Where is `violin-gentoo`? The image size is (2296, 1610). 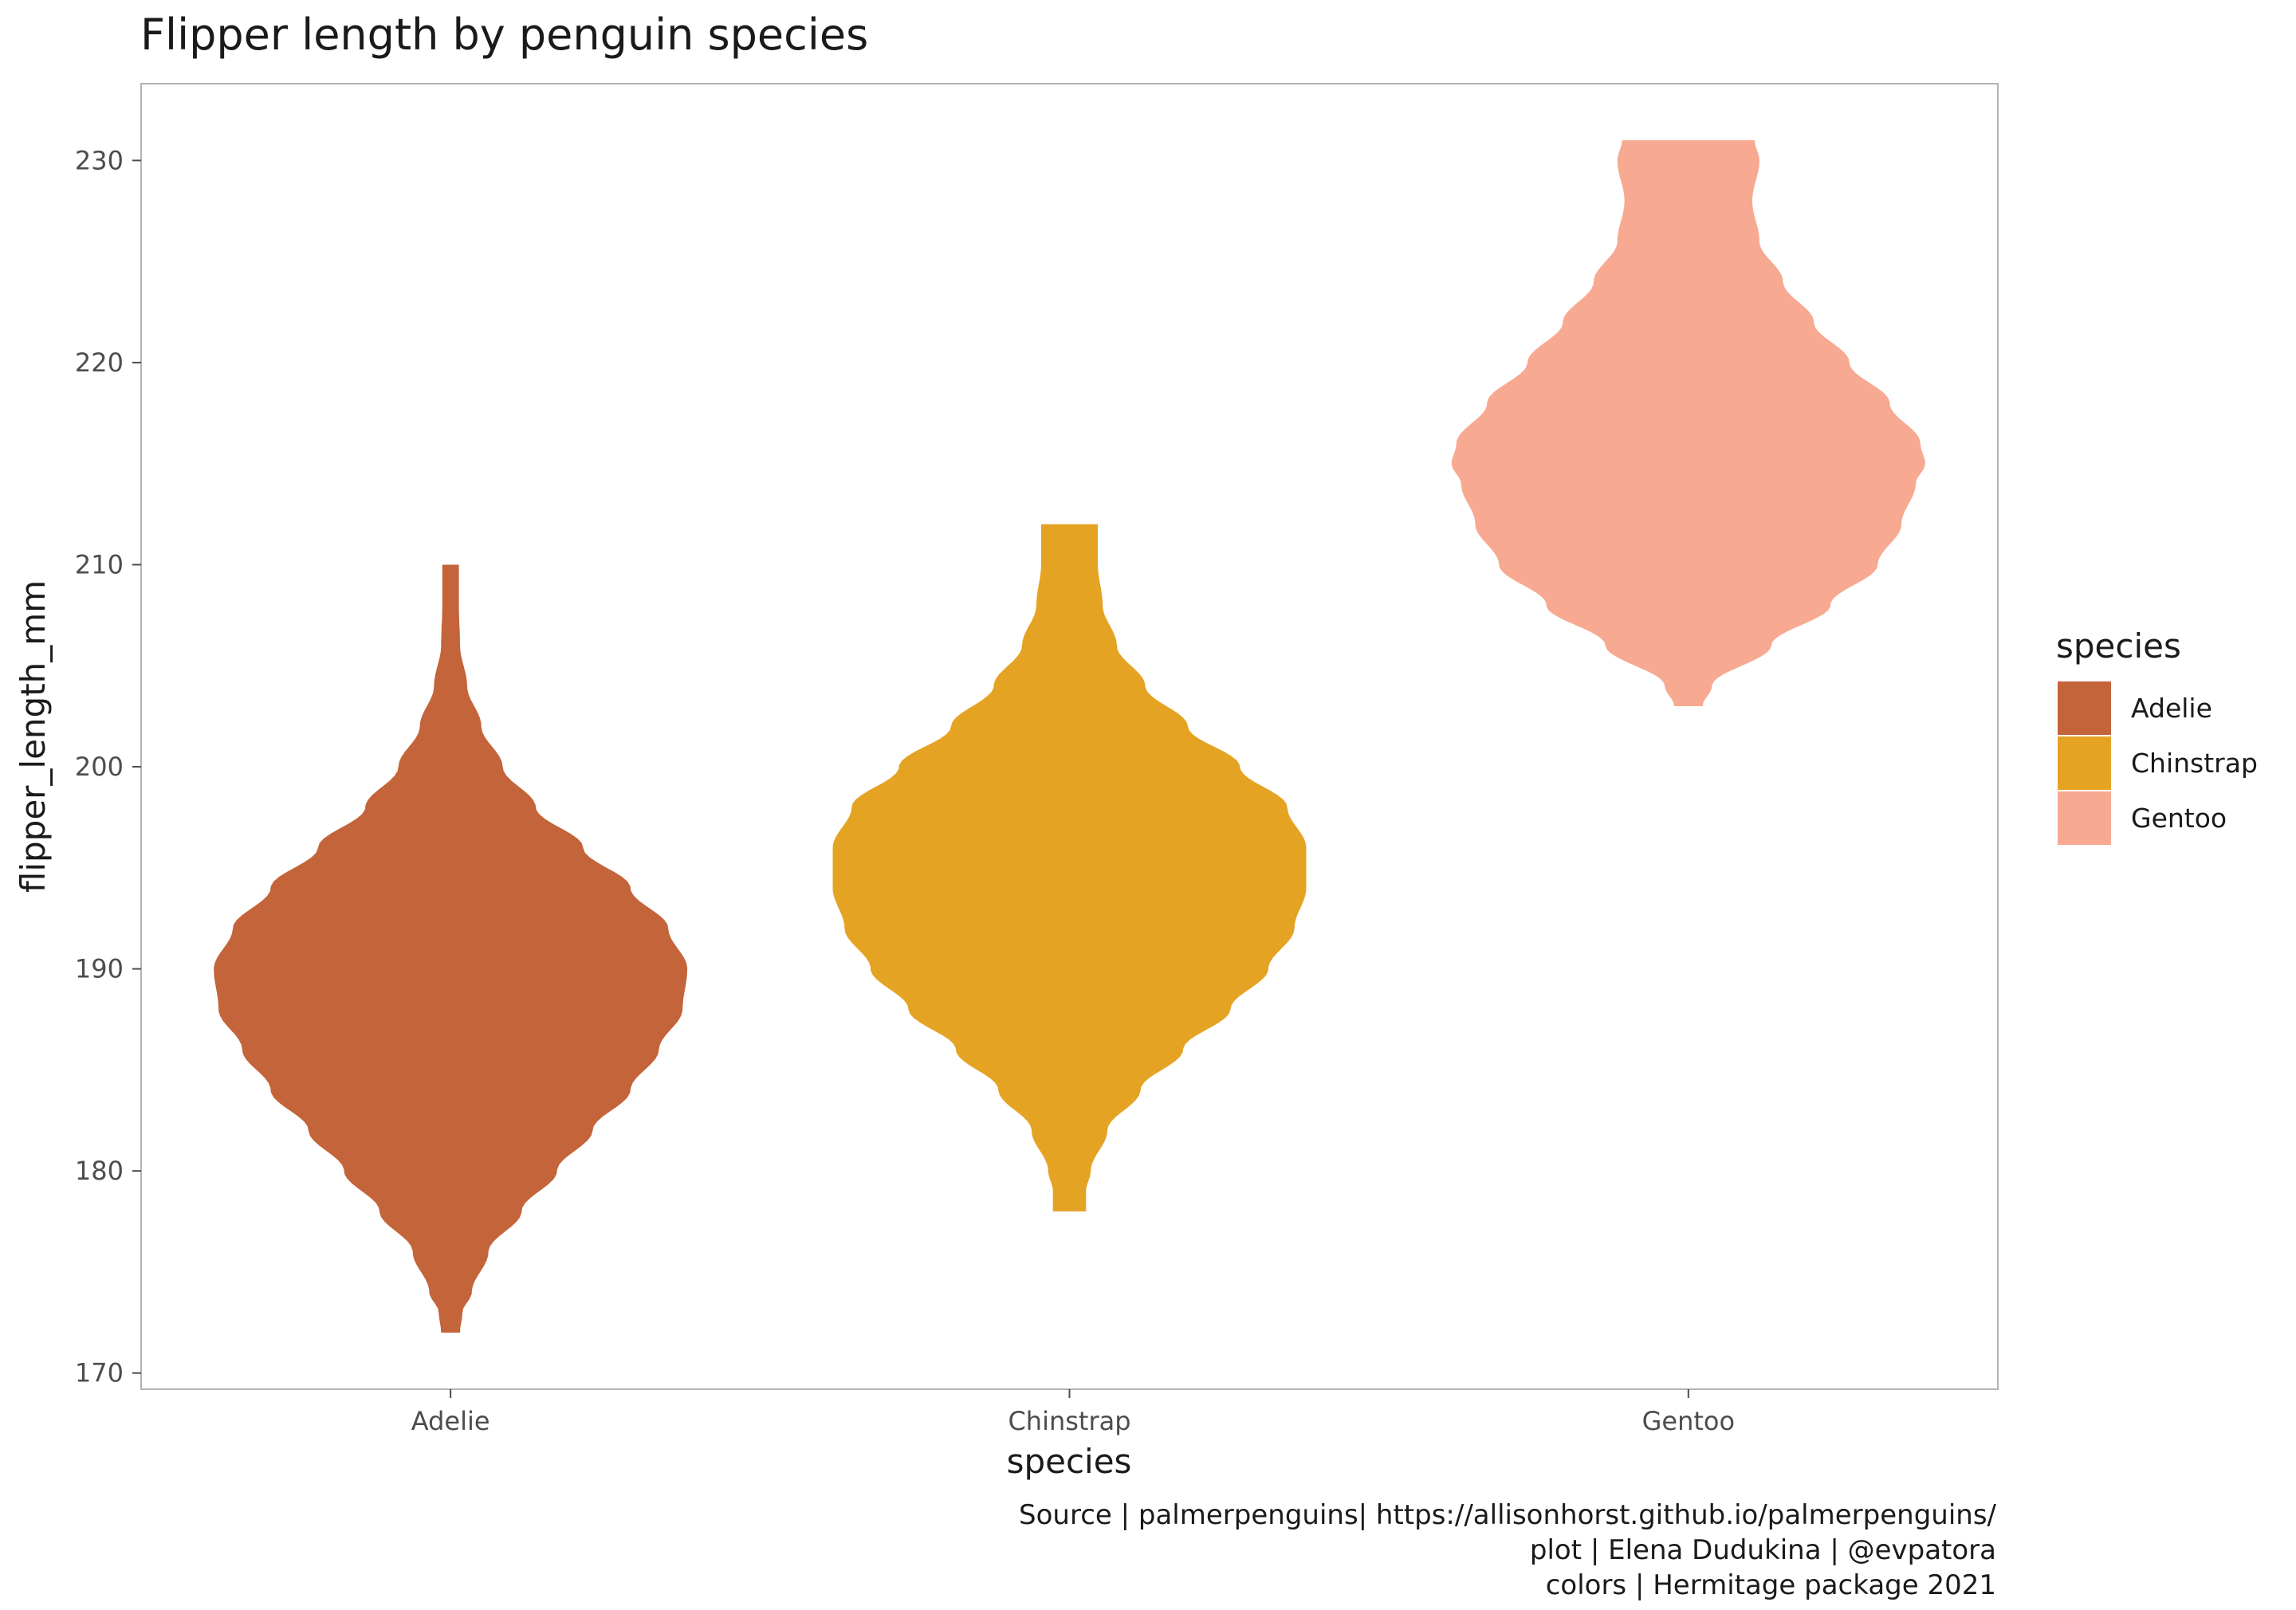 violin-gentoo is located at coordinates (1688, 423).